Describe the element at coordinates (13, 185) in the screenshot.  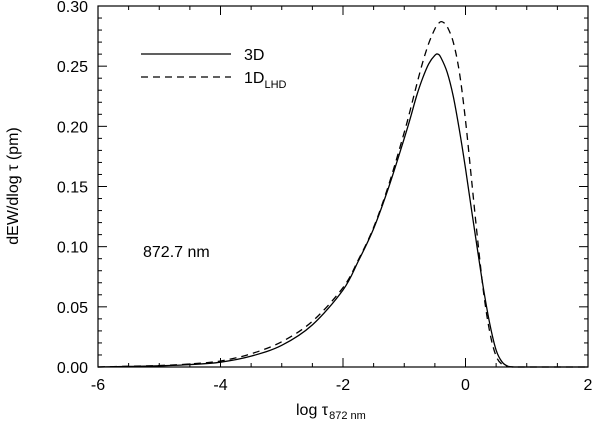
I see `y-axis-title: dEW/dlog τ (pm)` at that location.